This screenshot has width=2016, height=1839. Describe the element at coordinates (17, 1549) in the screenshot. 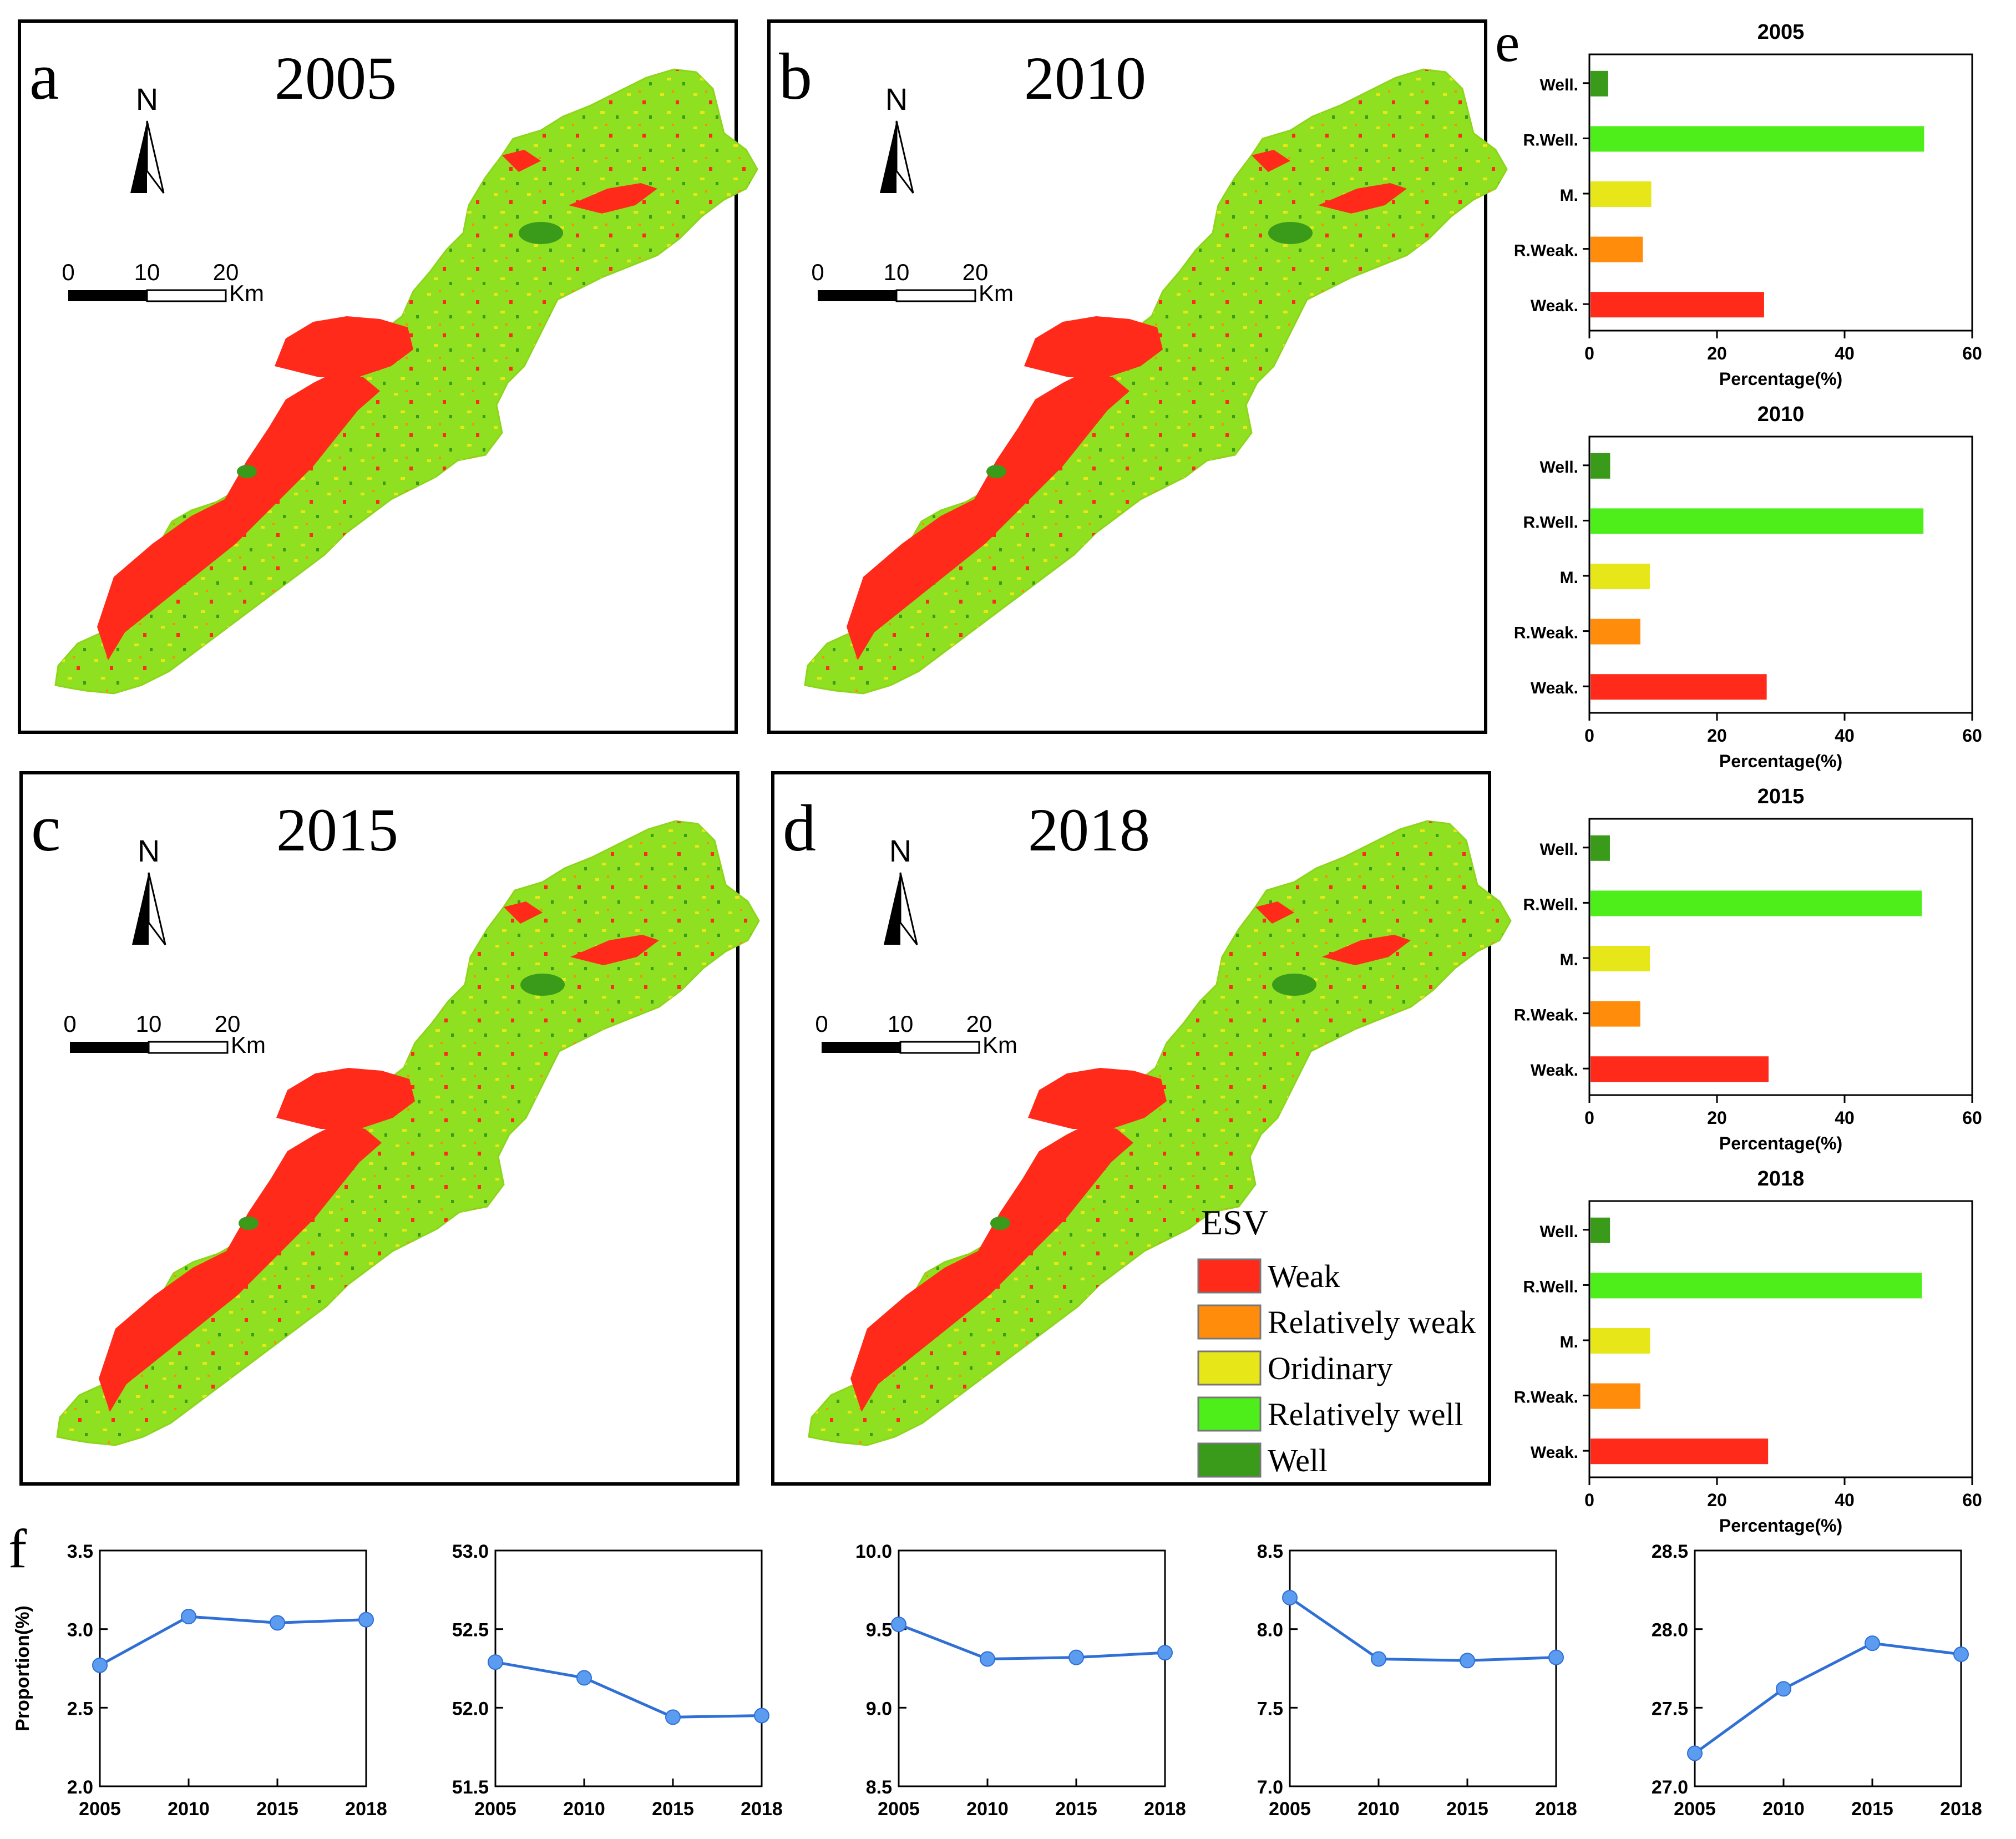

I see `panel-letter-f: f` at that location.